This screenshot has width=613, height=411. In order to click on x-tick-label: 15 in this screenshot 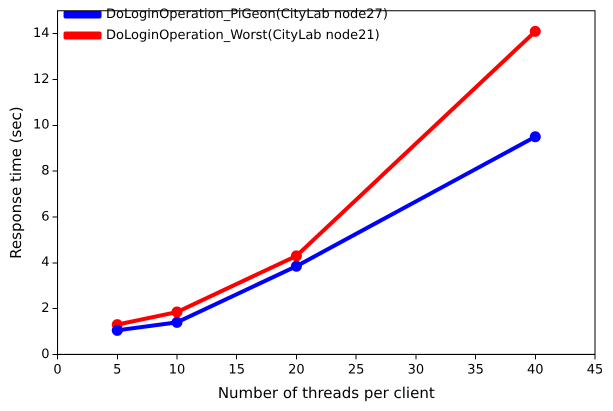, I will do `click(236, 370)`.